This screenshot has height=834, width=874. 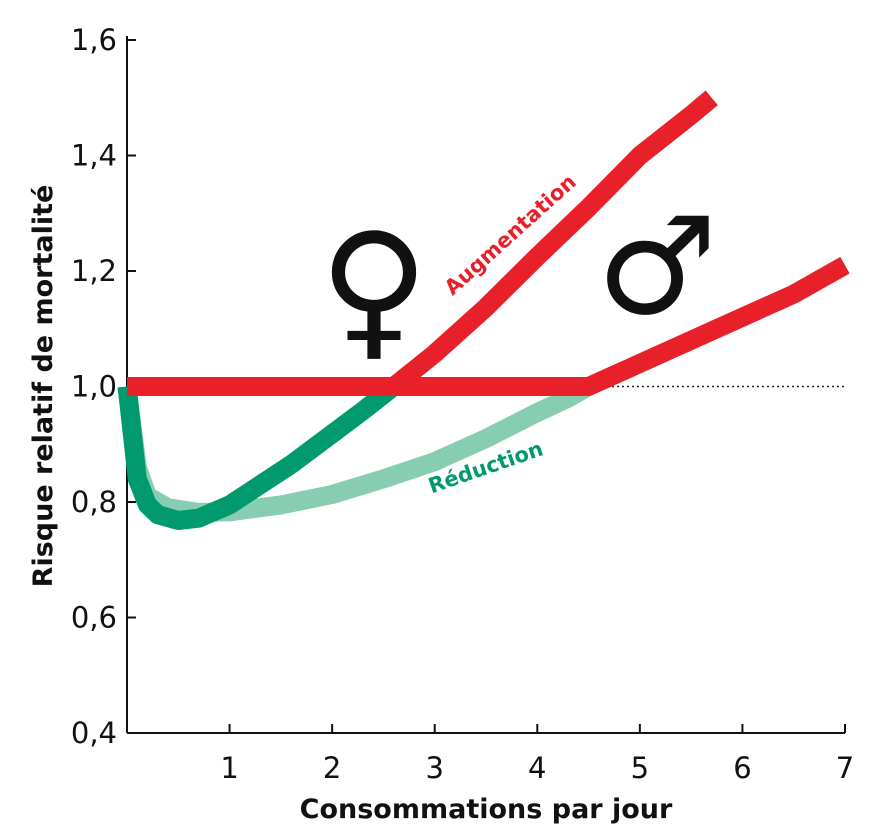 What do you see at coordinates (94, 156) in the screenshot?
I see `y-tick-label: 1,4` at bounding box center [94, 156].